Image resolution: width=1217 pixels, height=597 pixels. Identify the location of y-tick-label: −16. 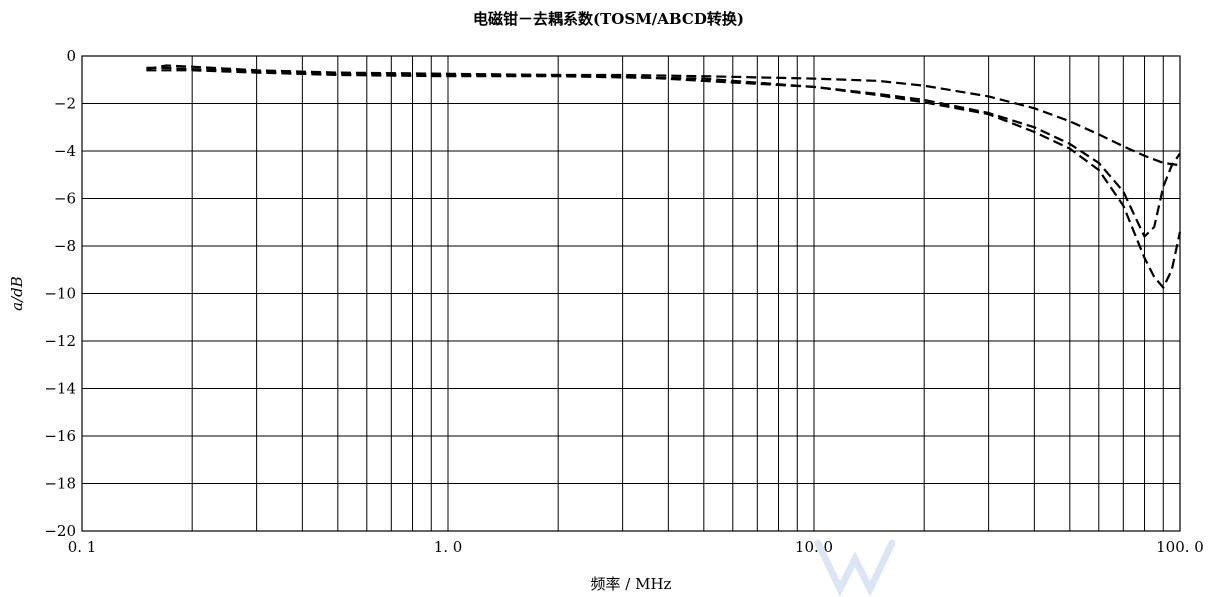
(60, 436).